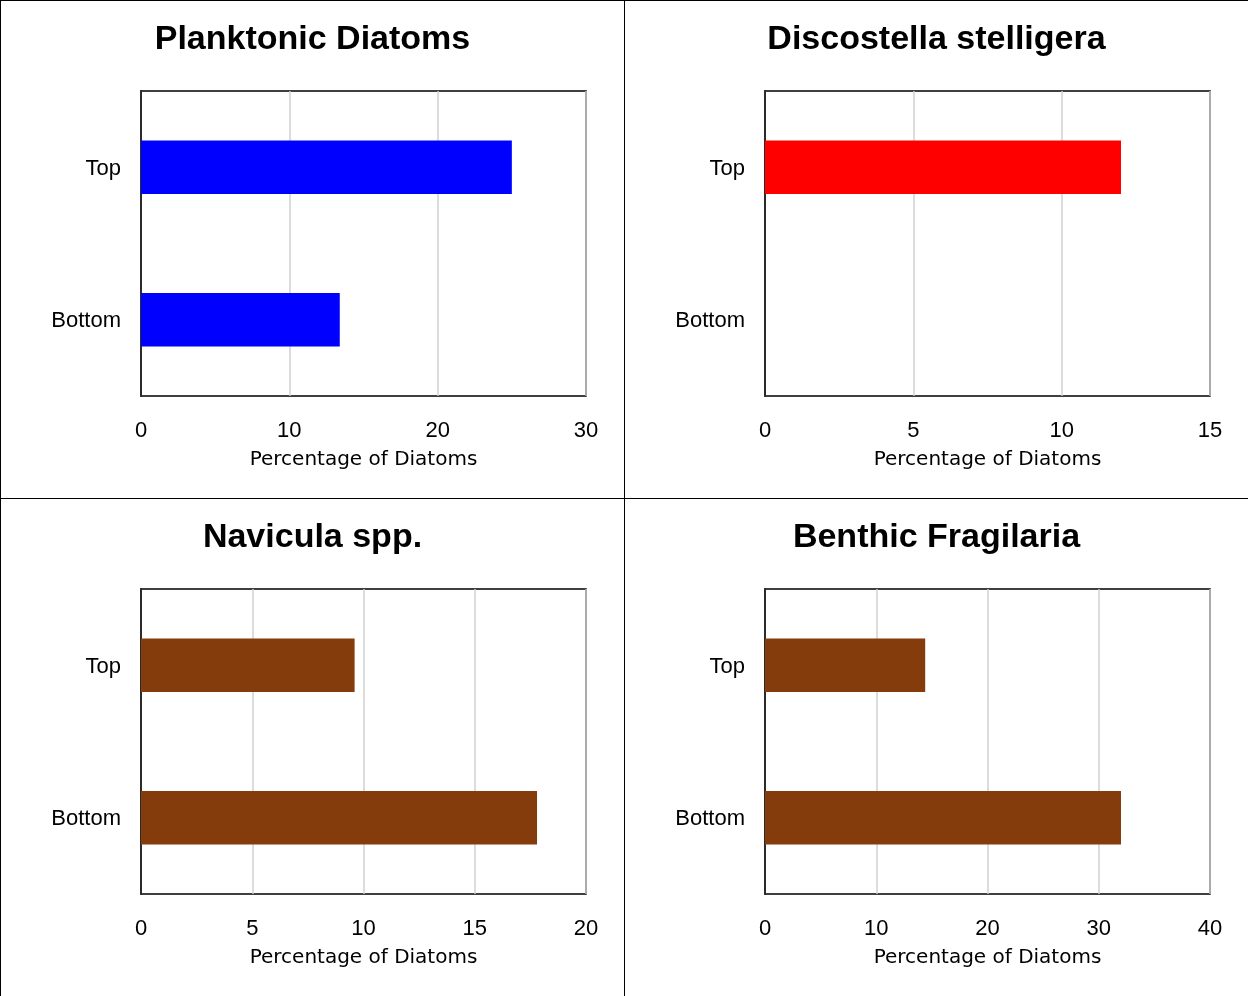 This screenshot has width=1248, height=996. I want to click on chart-title: Navicula spp., so click(312, 535).